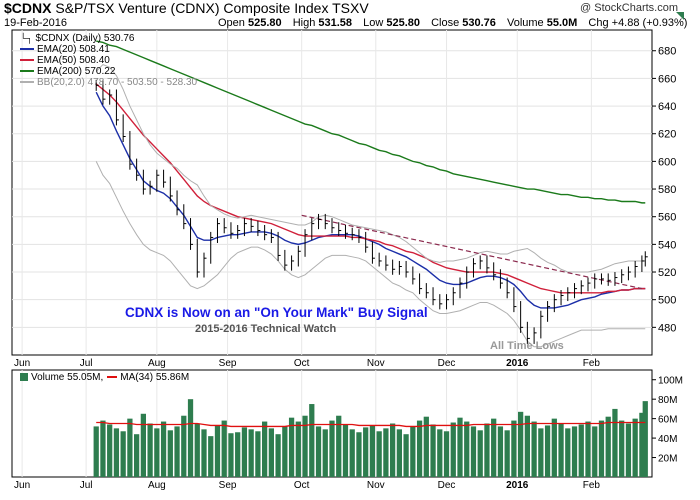 The image size is (700, 500). Describe the element at coordinates (592, 485) in the screenshot. I see `time-tick-label: Feb` at that location.